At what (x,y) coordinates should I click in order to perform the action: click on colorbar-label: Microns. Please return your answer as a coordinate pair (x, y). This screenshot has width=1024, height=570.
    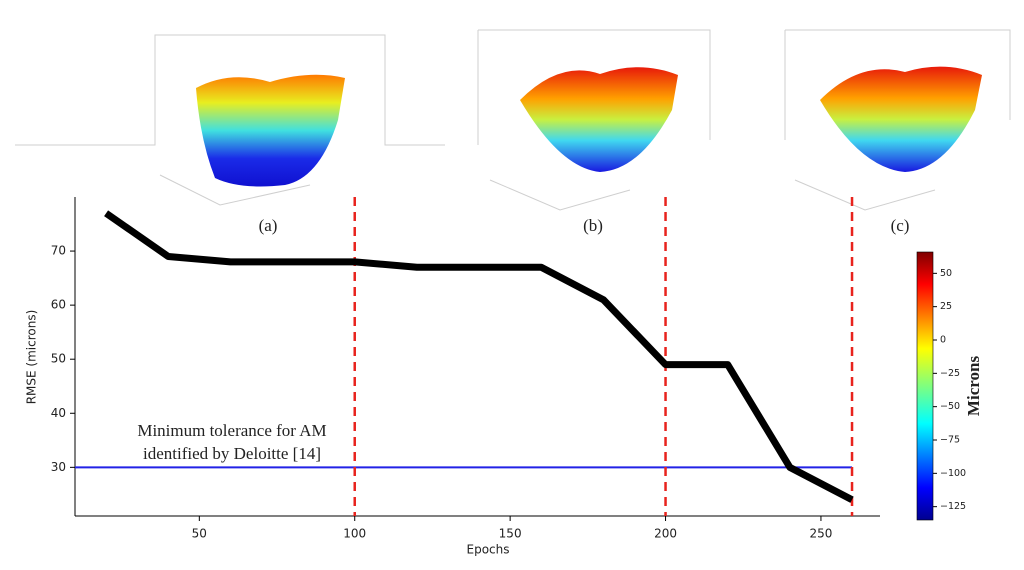
    Looking at the image, I should click on (973, 386).